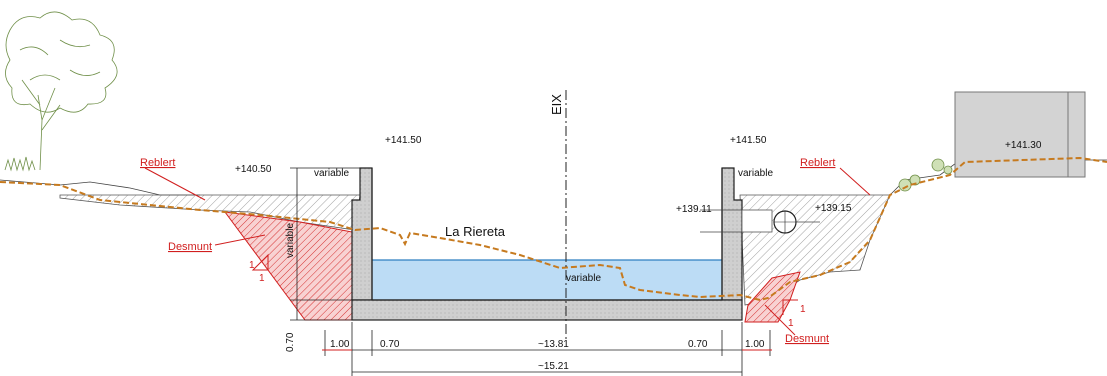 This screenshot has width=1107, height=376. What do you see at coordinates (475, 231) in the screenshot?
I see `channel-name: La Riereta` at bounding box center [475, 231].